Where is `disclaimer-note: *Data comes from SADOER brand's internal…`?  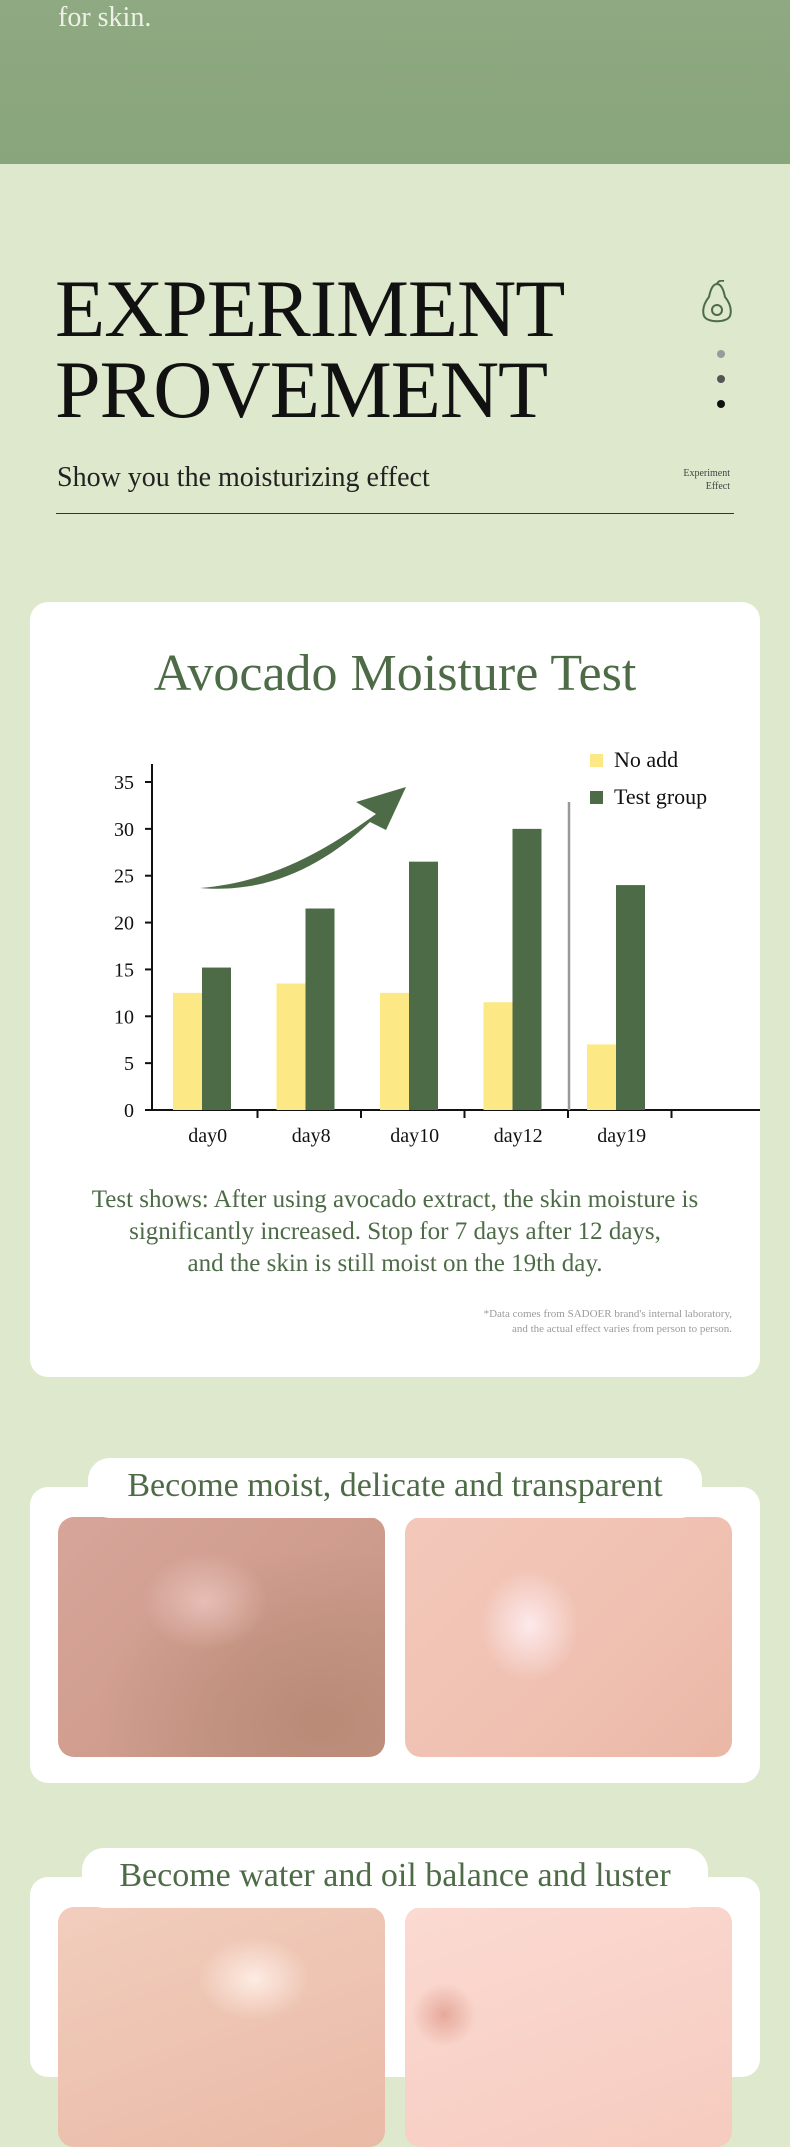
disclaimer-note: *Data comes from SADOER brand's internal… is located at coordinates (608, 1322).